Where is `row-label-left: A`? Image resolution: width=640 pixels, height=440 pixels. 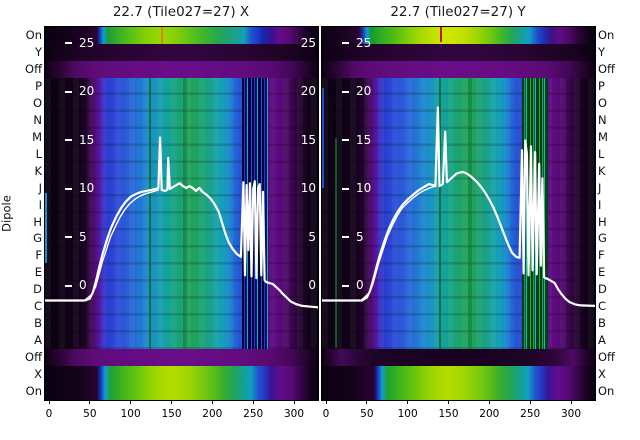
row-label-left: A is located at coordinates (38, 340).